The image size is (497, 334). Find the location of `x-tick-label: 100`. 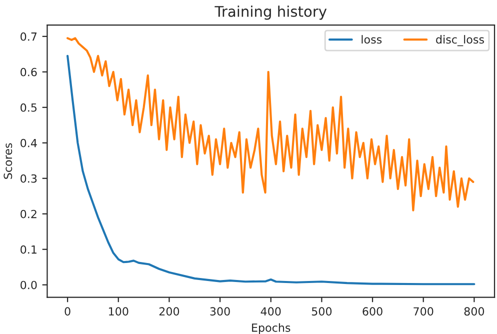

x-tick-label: 100 is located at coordinates (118, 311).